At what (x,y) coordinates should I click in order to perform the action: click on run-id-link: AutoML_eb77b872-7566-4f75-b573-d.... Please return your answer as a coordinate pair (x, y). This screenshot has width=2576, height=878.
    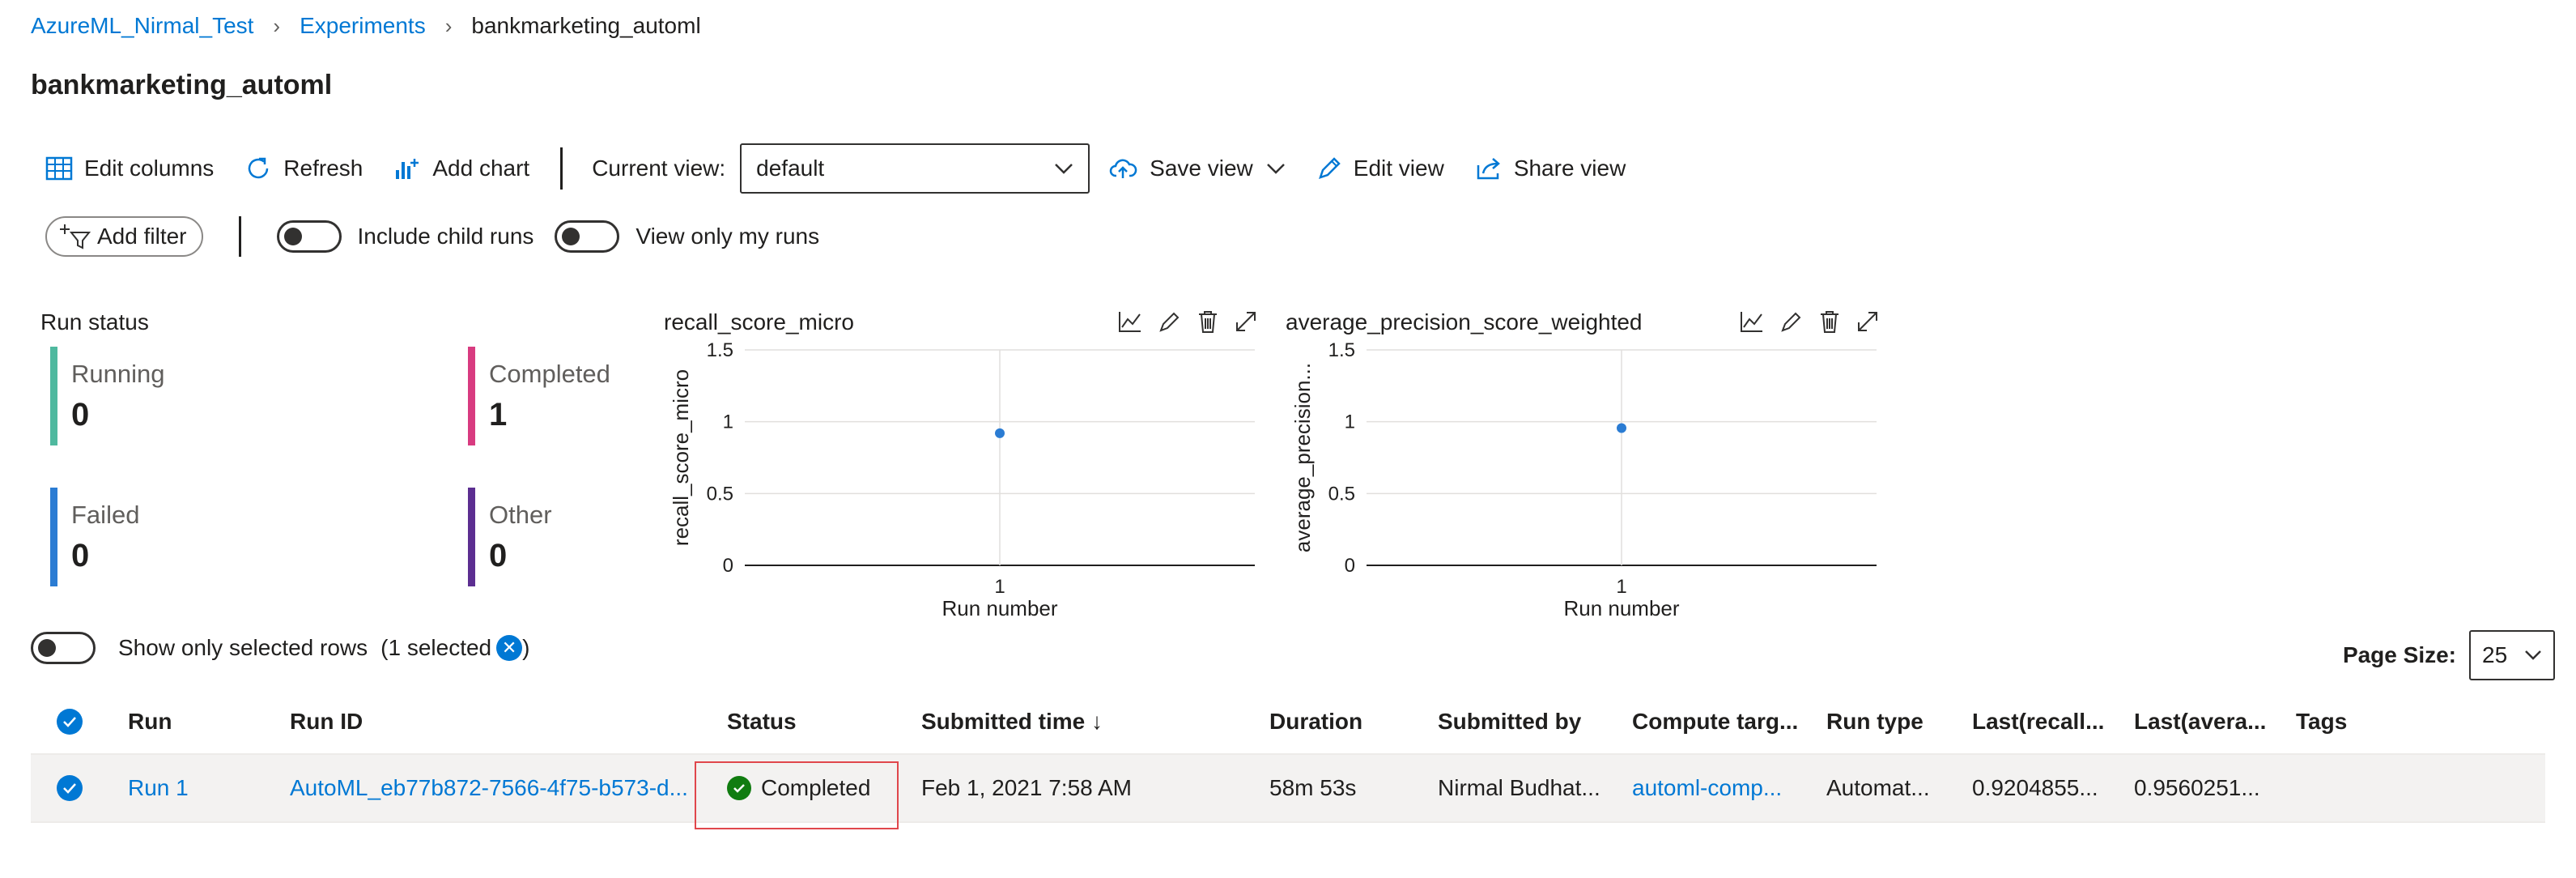
    Looking at the image, I should click on (489, 787).